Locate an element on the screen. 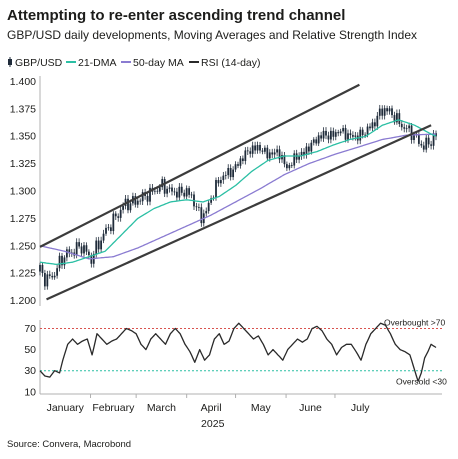  legend-item-50dma: 50-day MA is located at coordinates (152, 63).